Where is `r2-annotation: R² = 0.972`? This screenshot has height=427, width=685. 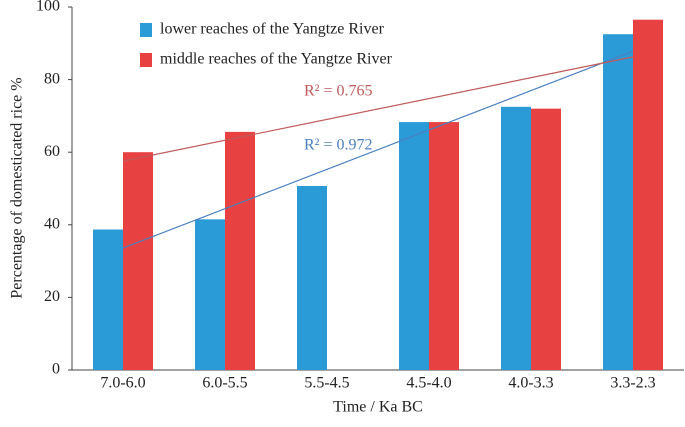
r2-annotation: R² = 0.972 is located at coordinates (338, 145).